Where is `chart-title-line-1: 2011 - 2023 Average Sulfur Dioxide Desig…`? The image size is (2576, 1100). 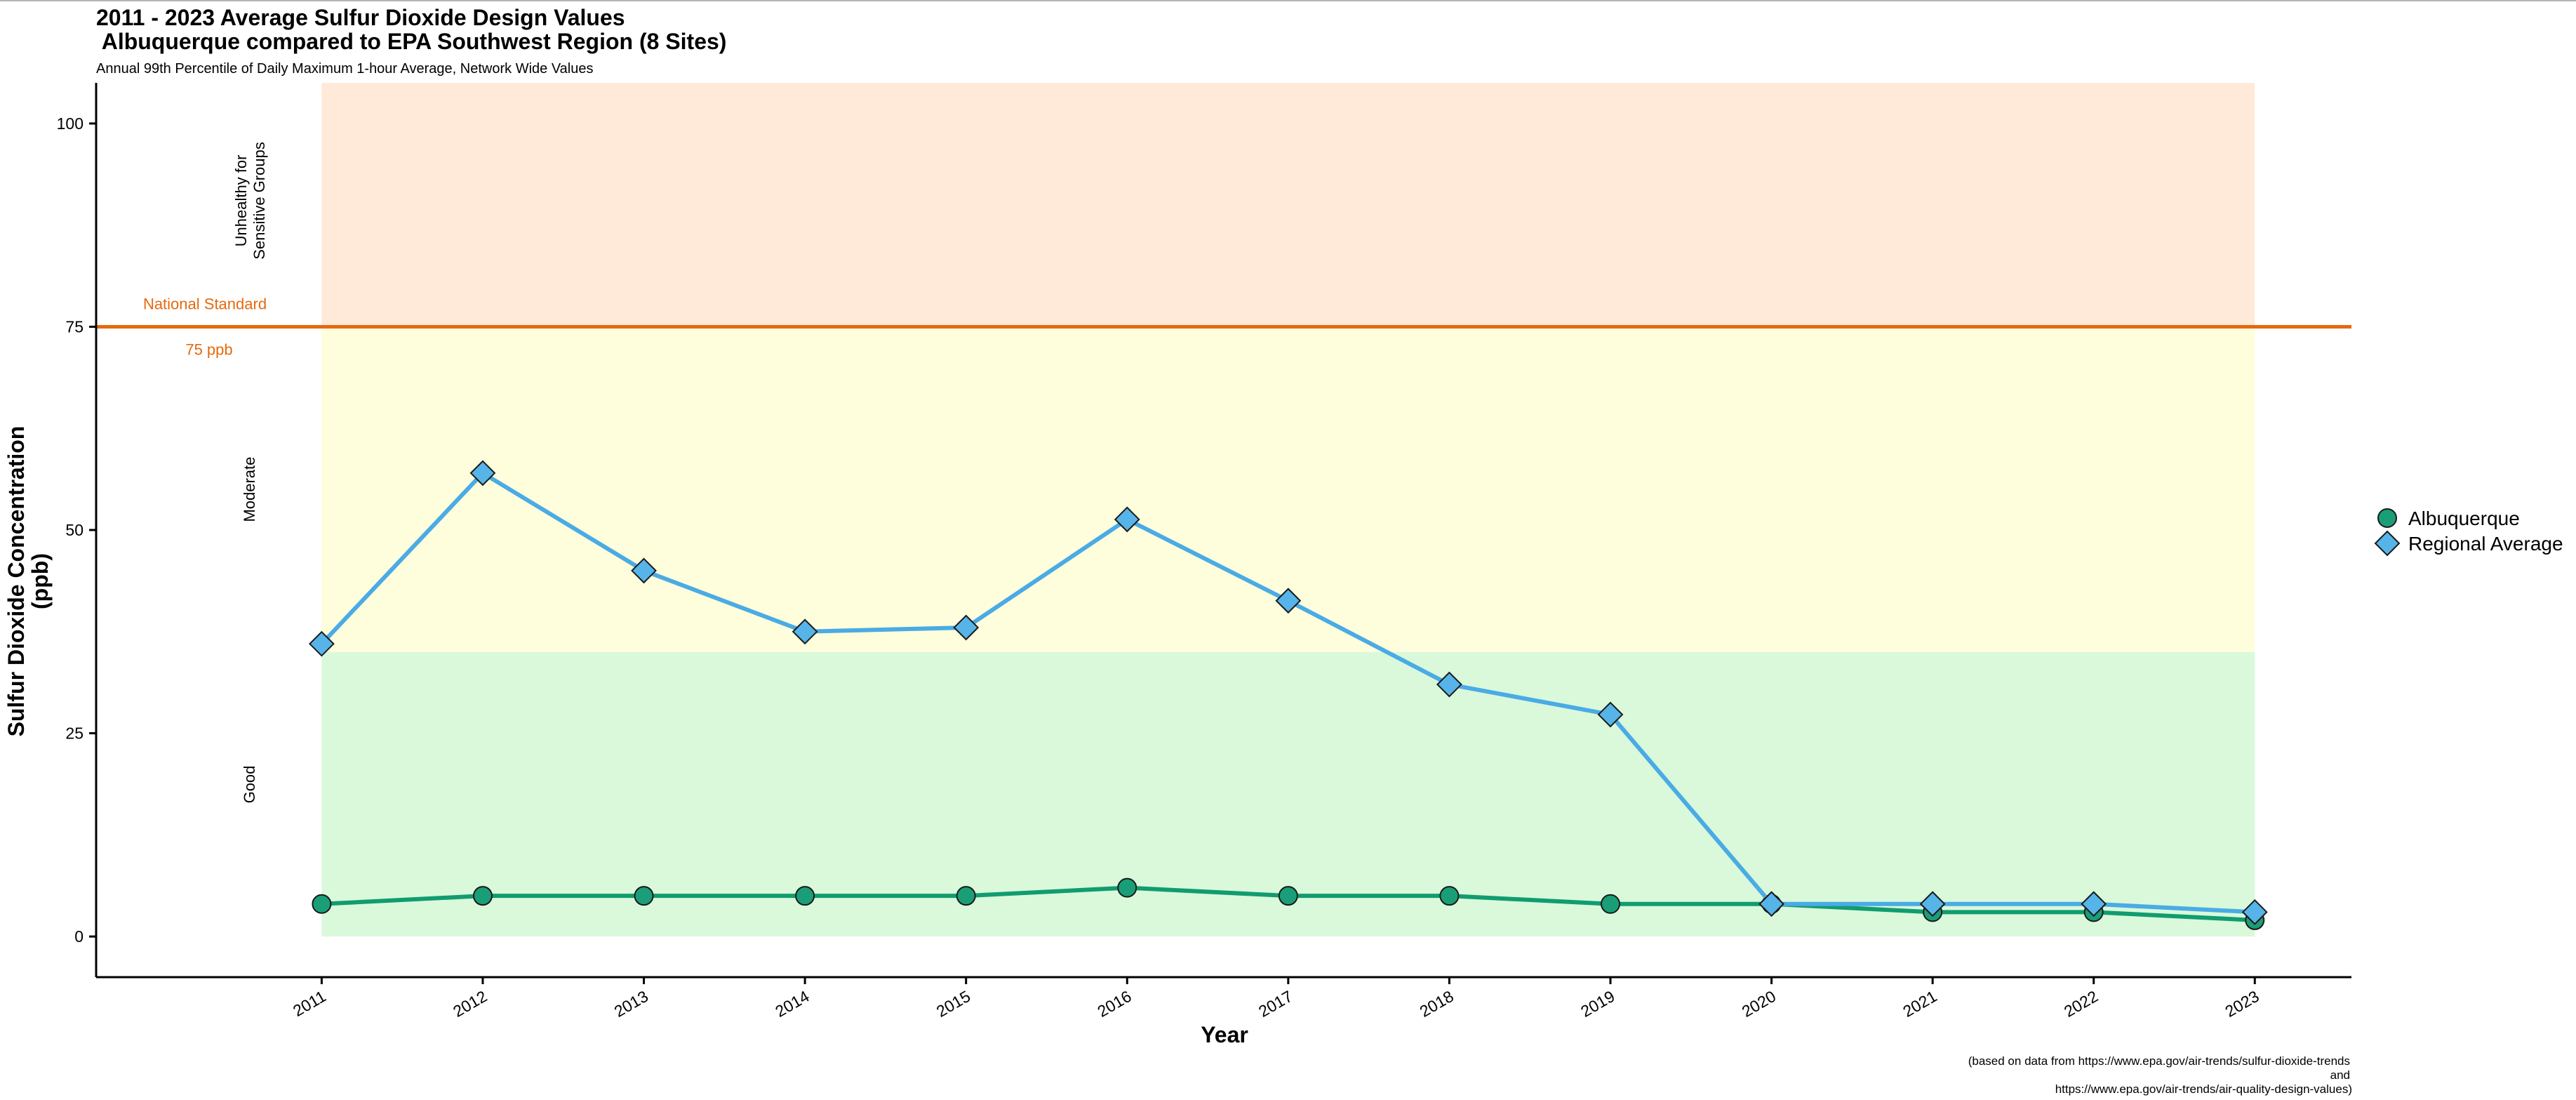 chart-title-line-1: 2011 - 2023 Average Sulfur Dioxide Desig… is located at coordinates (360, 17).